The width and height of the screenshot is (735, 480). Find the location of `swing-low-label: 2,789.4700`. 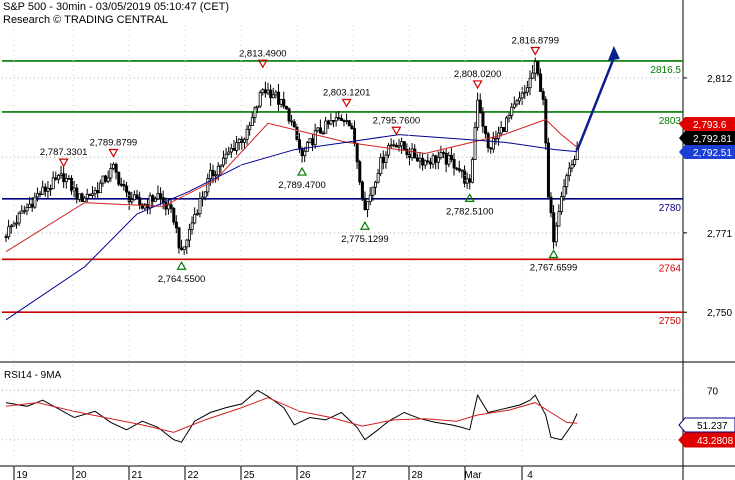

swing-low-label: 2,789.4700 is located at coordinates (302, 185).